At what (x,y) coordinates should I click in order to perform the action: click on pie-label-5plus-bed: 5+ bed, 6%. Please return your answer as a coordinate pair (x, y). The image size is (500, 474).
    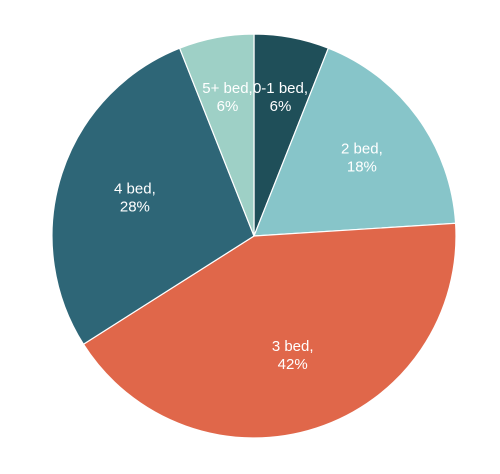
    Looking at the image, I should click on (227, 97).